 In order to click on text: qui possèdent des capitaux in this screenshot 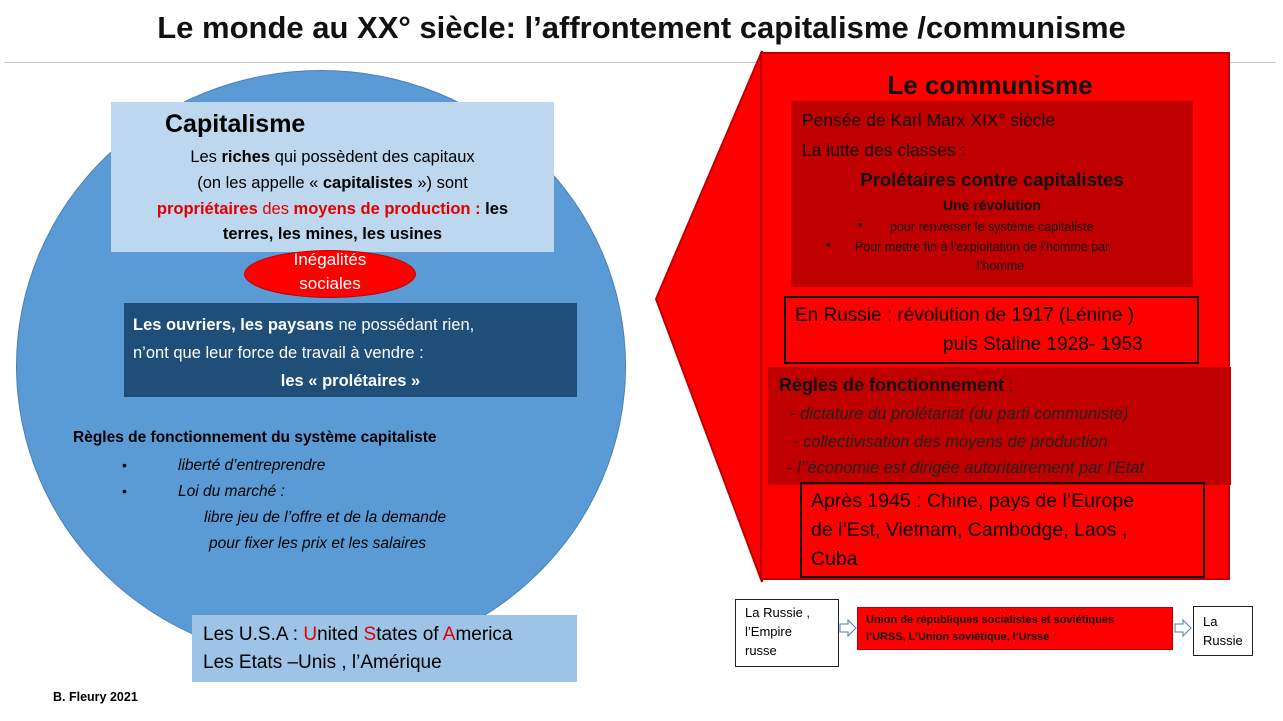, I will do `click(372, 157)`.